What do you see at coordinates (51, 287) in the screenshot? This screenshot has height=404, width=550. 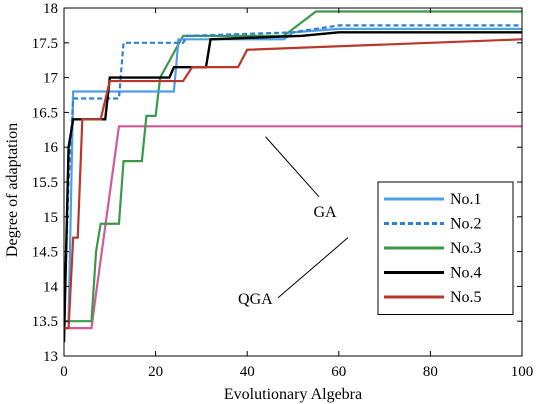 I see `y-tick-label: 14` at bounding box center [51, 287].